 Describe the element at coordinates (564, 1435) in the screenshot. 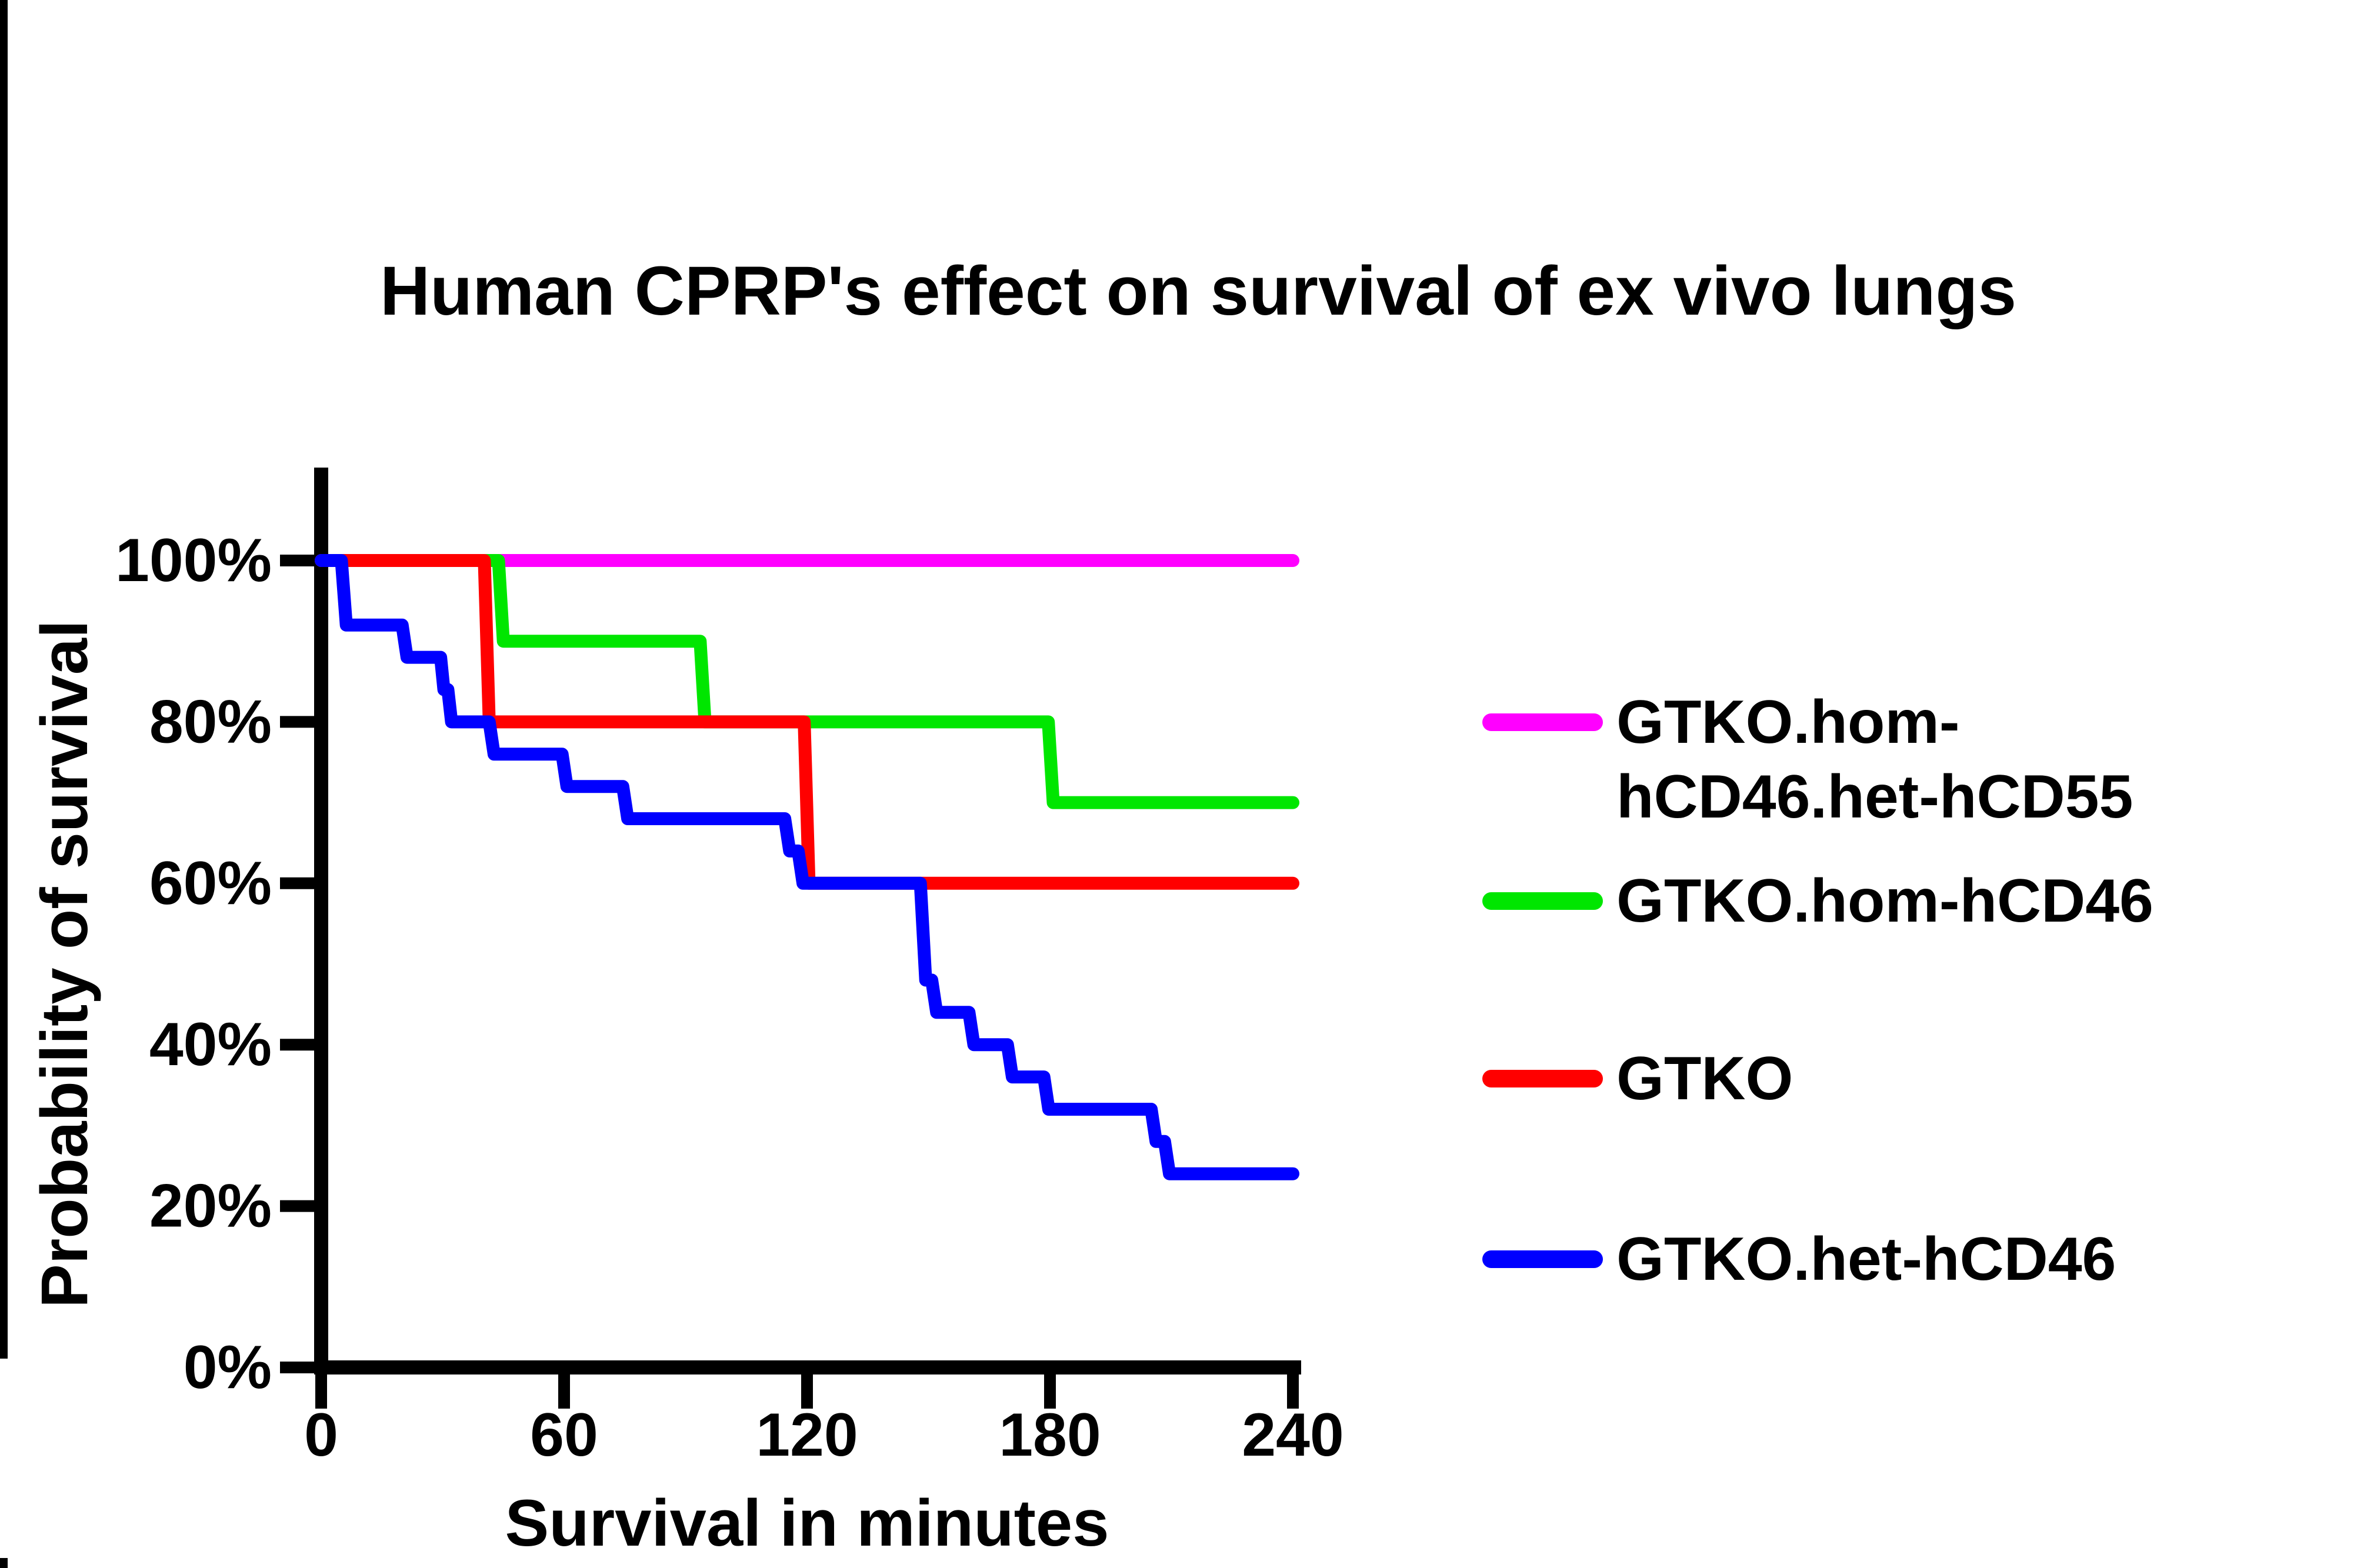

I see `x-tick-label: 60` at that location.